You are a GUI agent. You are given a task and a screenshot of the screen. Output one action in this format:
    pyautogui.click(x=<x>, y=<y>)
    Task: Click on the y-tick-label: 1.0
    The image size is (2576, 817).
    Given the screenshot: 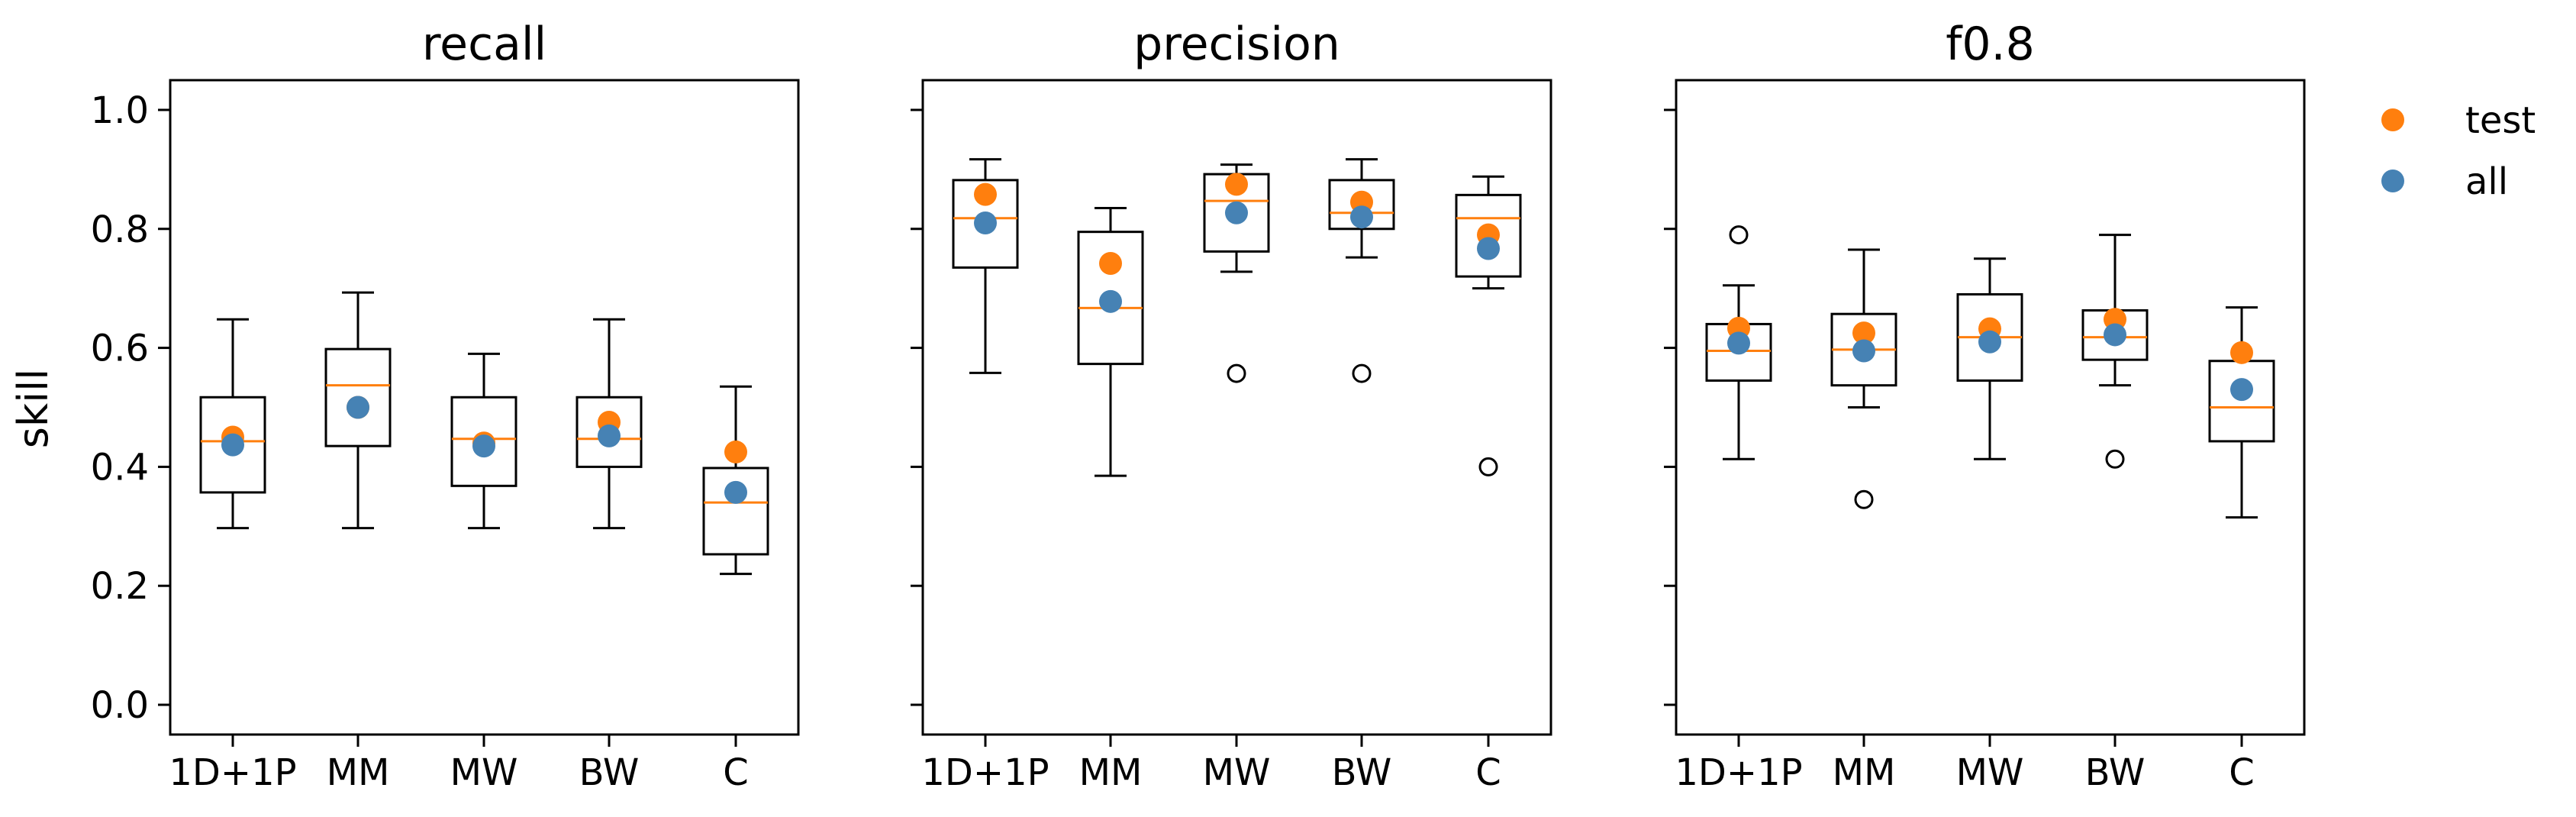 What is the action you would take?
    pyautogui.click(x=120, y=111)
    